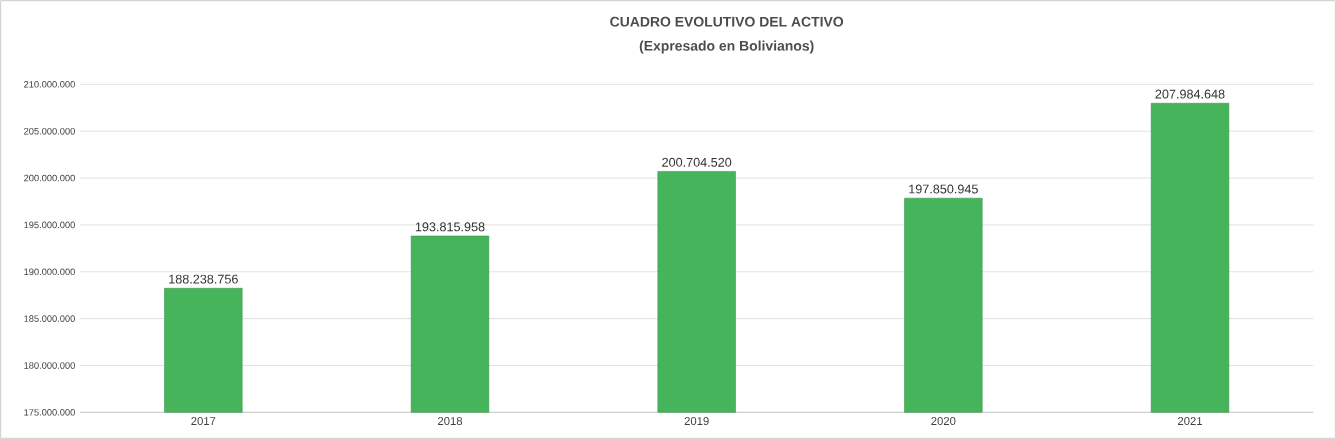 This screenshot has width=1336, height=439. What do you see at coordinates (450, 227) in the screenshot?
I see `data-label: 193.815.958` at bounding box center [450, 227].